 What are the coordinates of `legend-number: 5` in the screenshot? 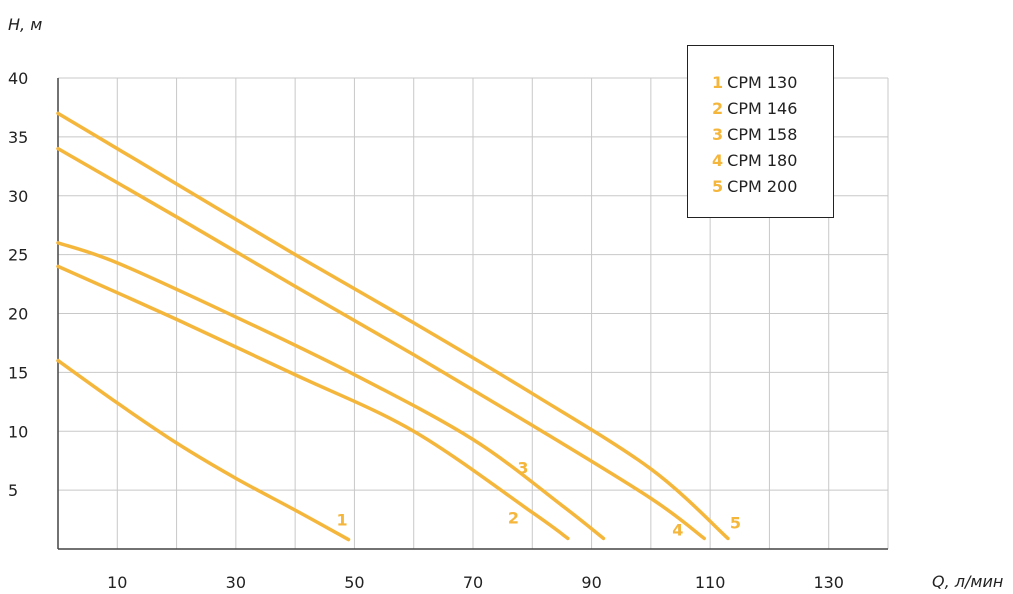 It's located at (718, 186).